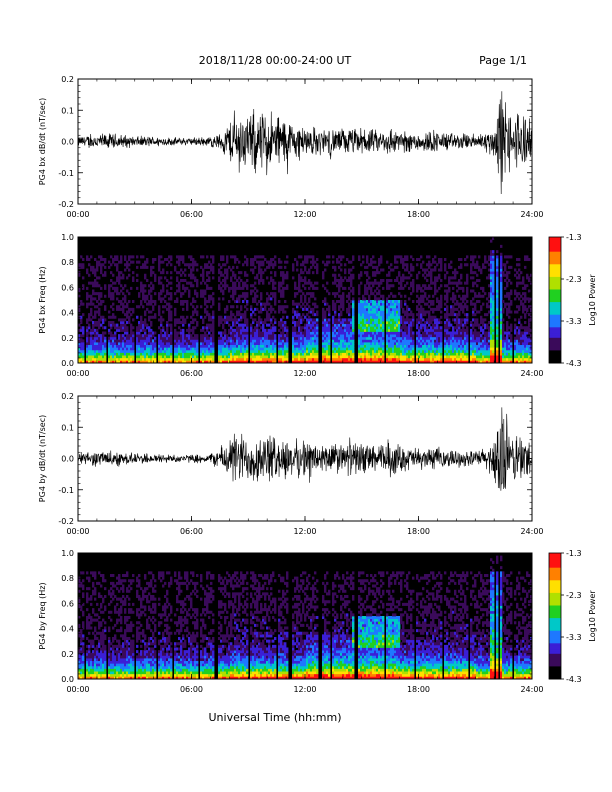  What do you see at coordinates (67, 553) in the screenshot?
I see `y-tick-label: 1.0` at bounding box center [67, 553].